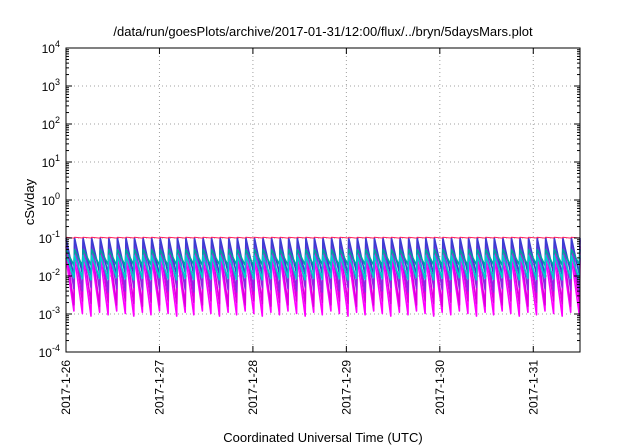 The image size is (640, 448). Describe the element at coordinates (29, 201) in the screenshot. I see `y-axis-label: cSv/day` at that location.